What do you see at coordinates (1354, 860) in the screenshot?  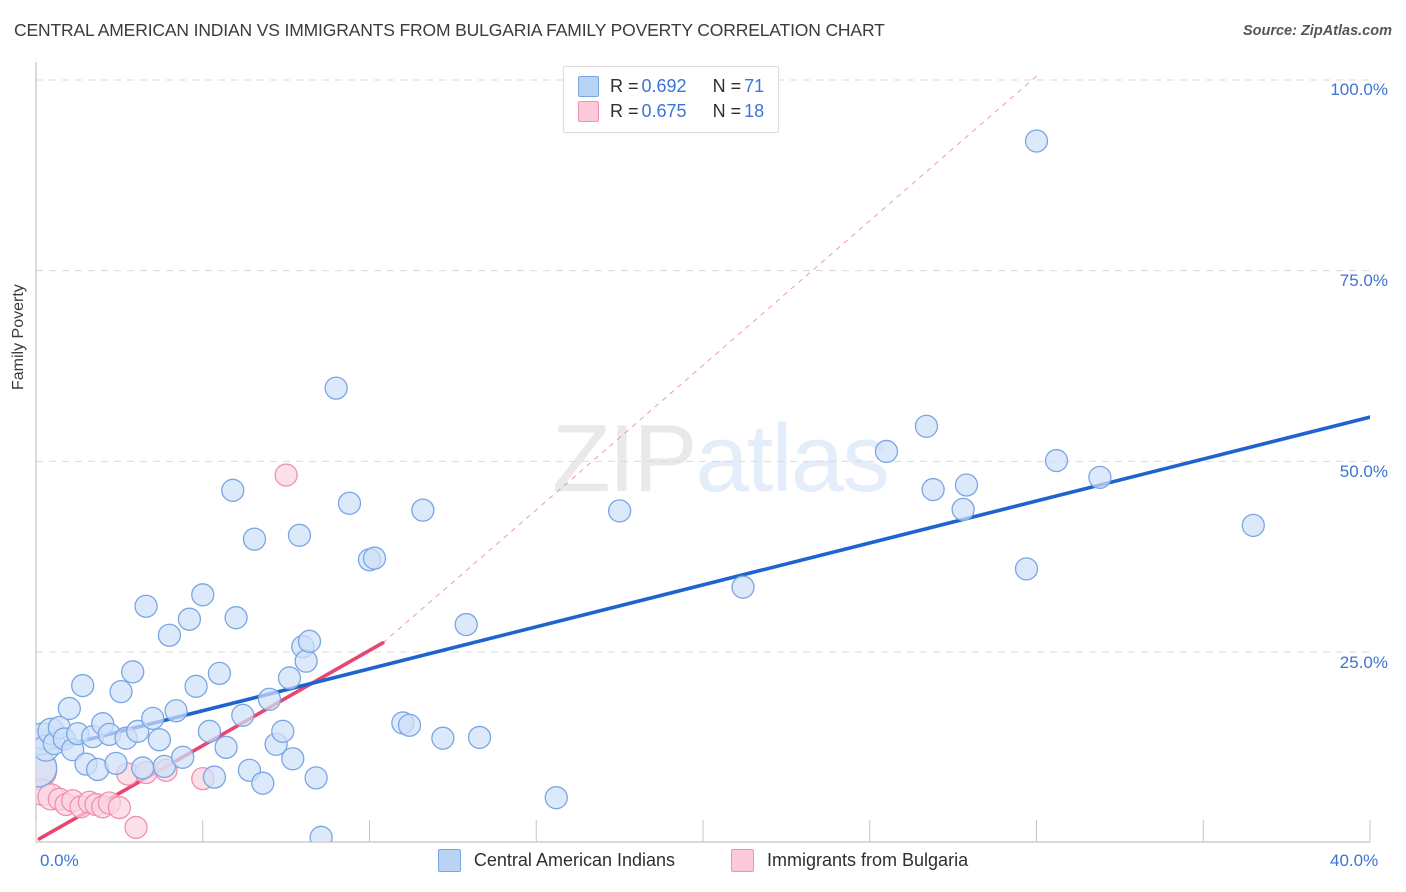 I see `x-tick-label-40: 40.0%` at bounding box center [1354, 860].